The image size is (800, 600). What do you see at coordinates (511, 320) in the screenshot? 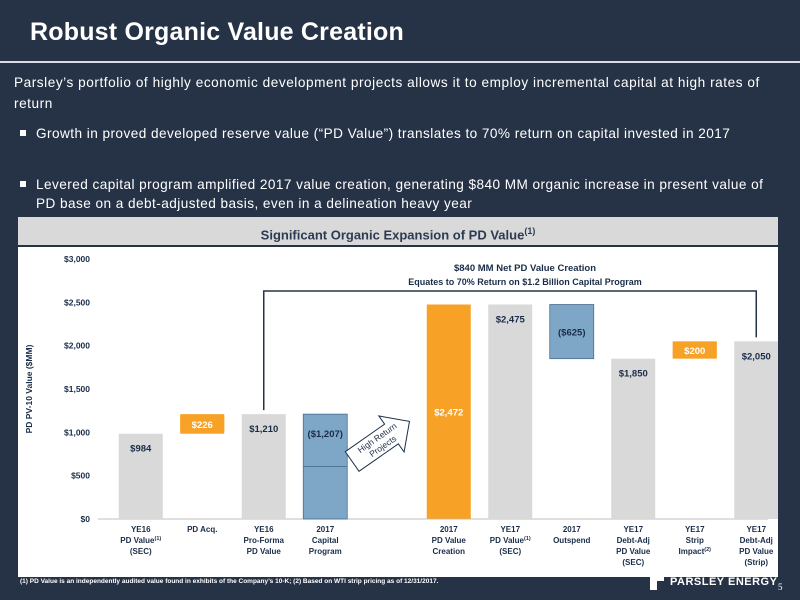
I see `data-label: $2,475` at bounding box center [511, 320].